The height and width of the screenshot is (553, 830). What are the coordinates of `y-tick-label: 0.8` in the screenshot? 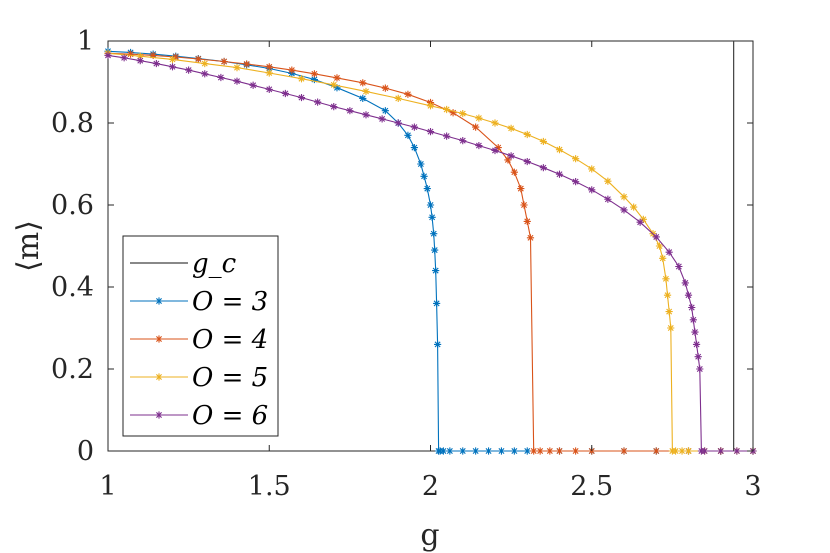 It's located at (72, 123).